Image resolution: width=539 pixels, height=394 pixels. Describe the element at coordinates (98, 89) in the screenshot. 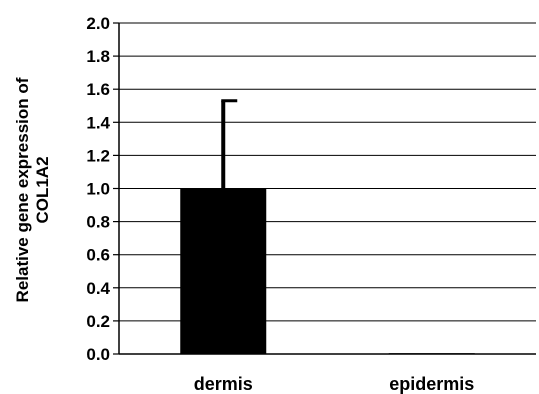

I see `y-tick-label: 1.6` at that location.